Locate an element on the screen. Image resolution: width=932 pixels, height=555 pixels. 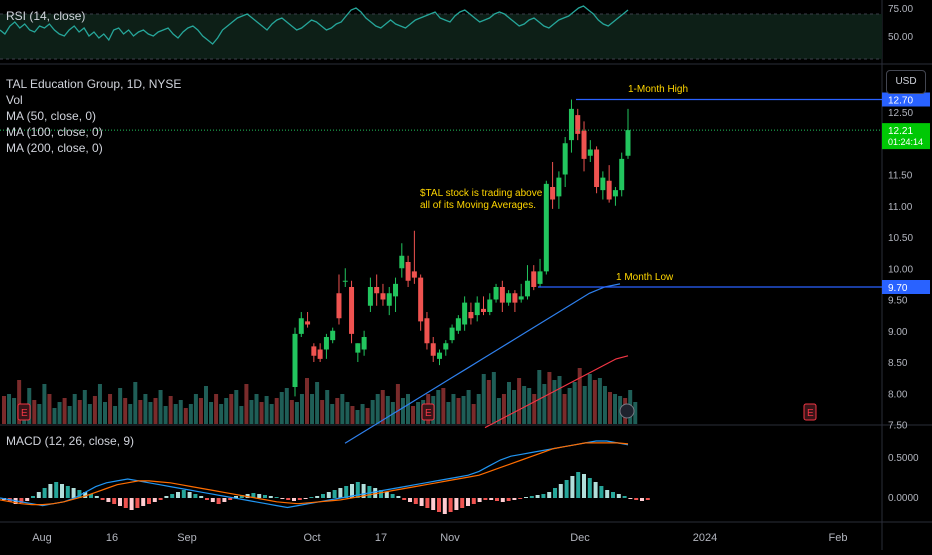
vol-legend: Vol is located at coordinates (14, 100).